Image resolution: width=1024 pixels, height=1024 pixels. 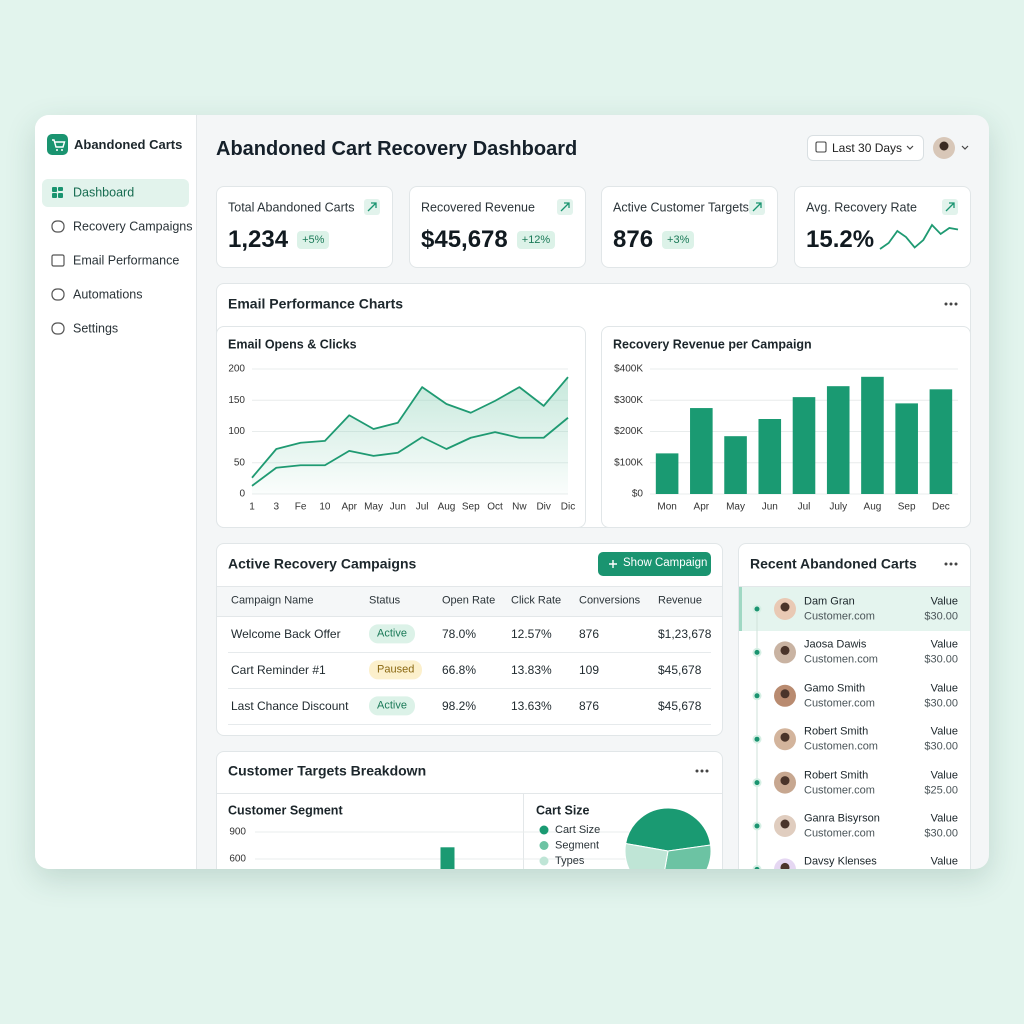 I want to click on table-header-bg, so click(x=469, y=601).